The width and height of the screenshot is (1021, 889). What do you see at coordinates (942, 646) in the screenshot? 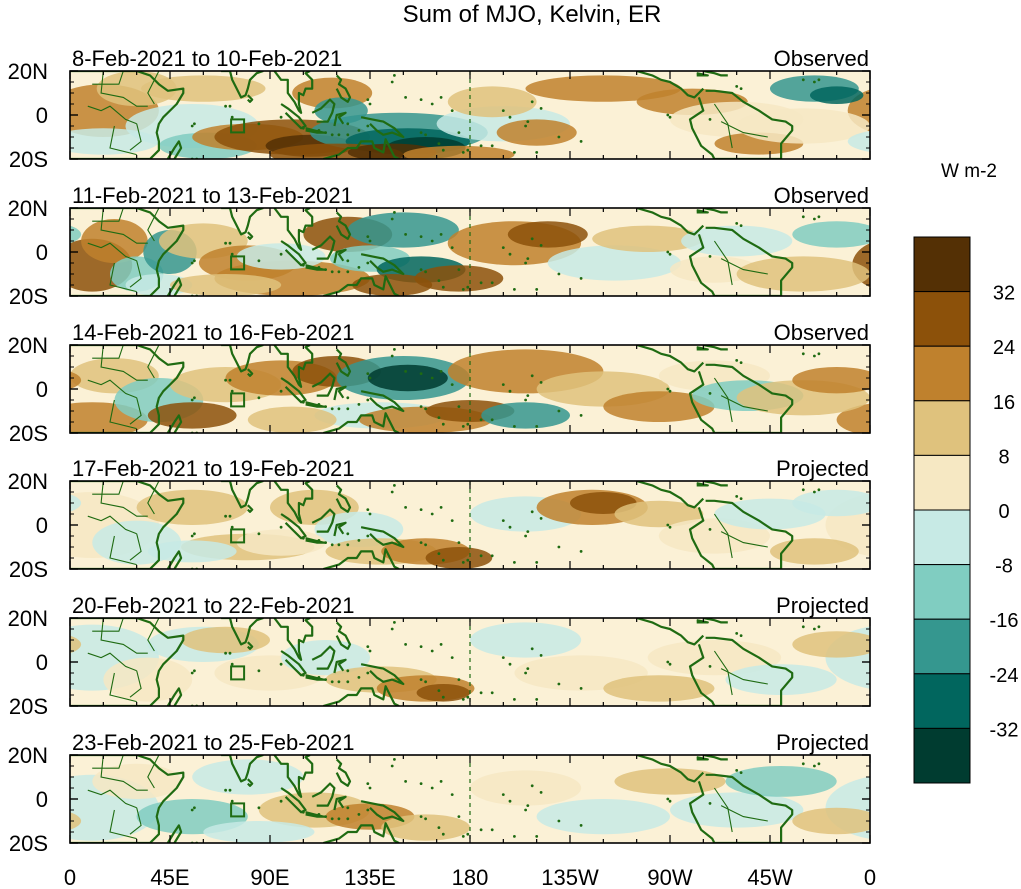
I see `colorbar-swatch` at bounding box center [942, 646].